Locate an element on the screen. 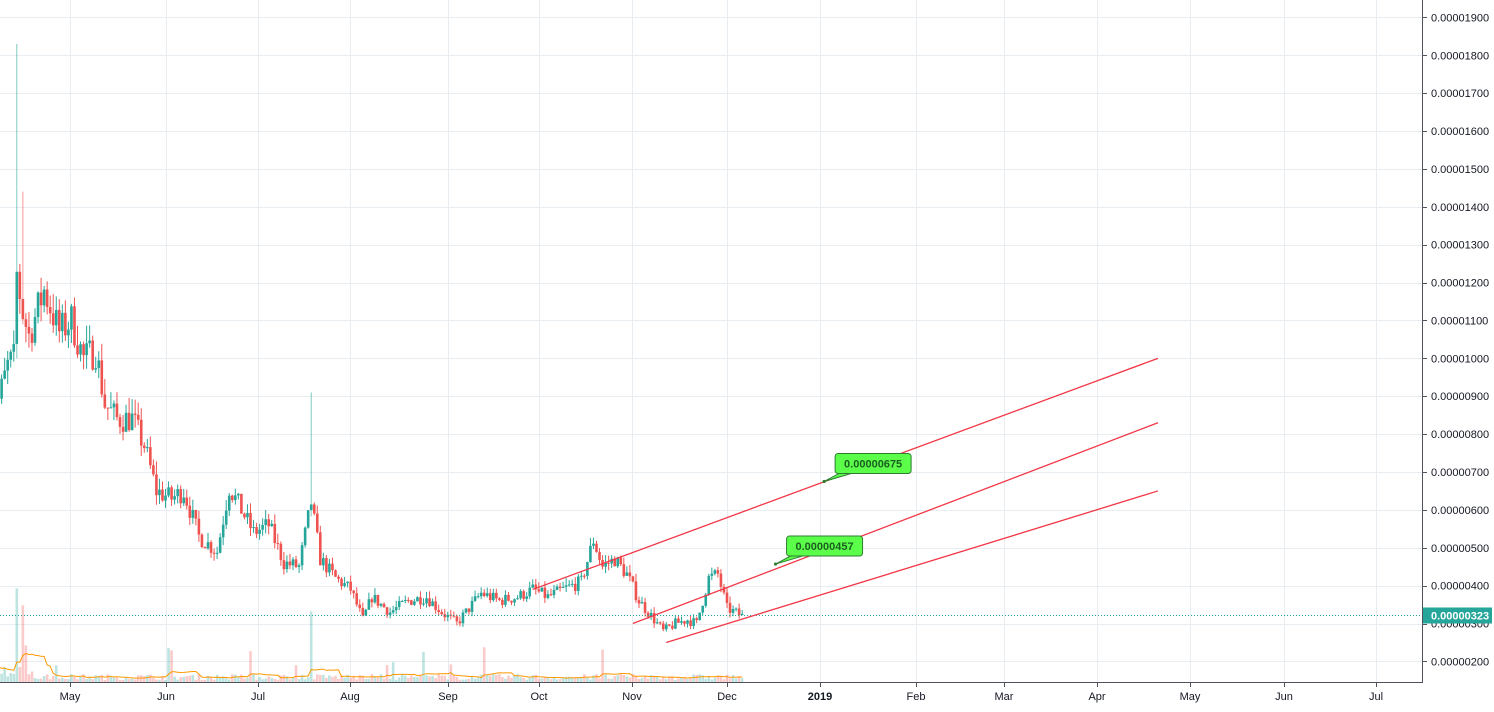 The width and height of the screenshot is (1494, 712). time-tick-label: Dec is located at coordinates (727, 697).